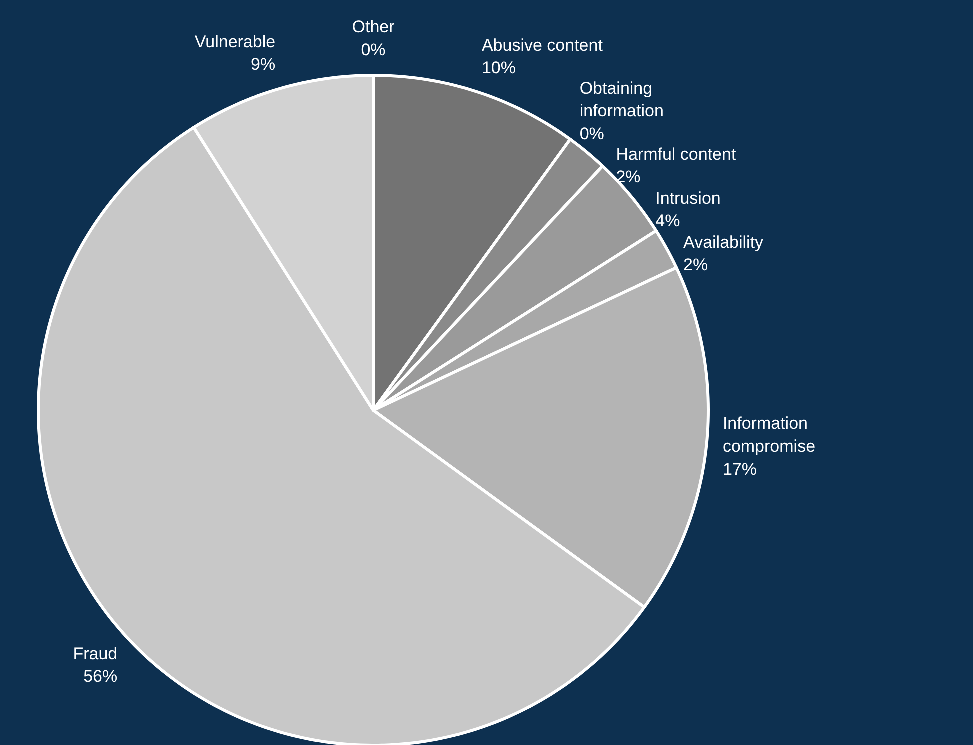 The image size is (973, 745). I want to click on slice-label: Intrusion, so click(688, 198).